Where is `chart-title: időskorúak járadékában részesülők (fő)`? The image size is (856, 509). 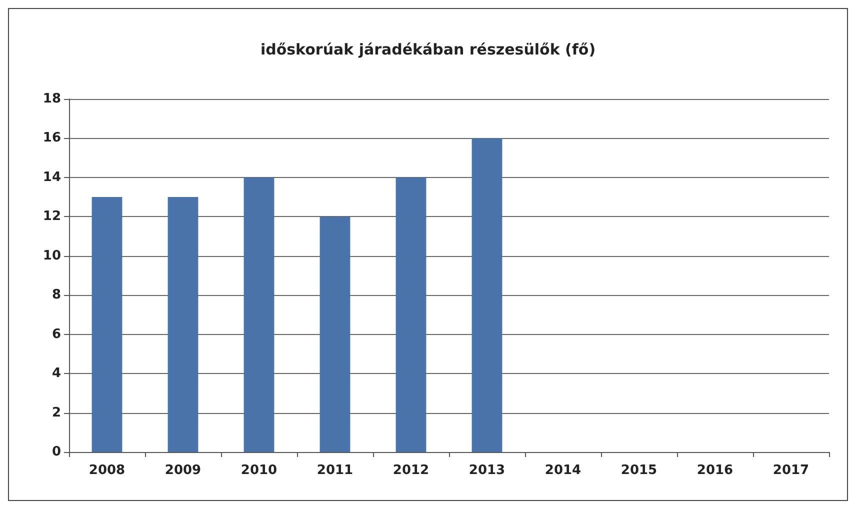 chart-title: időskorúak járadékában részesülők (fő) is located at coordinates (428, 49).